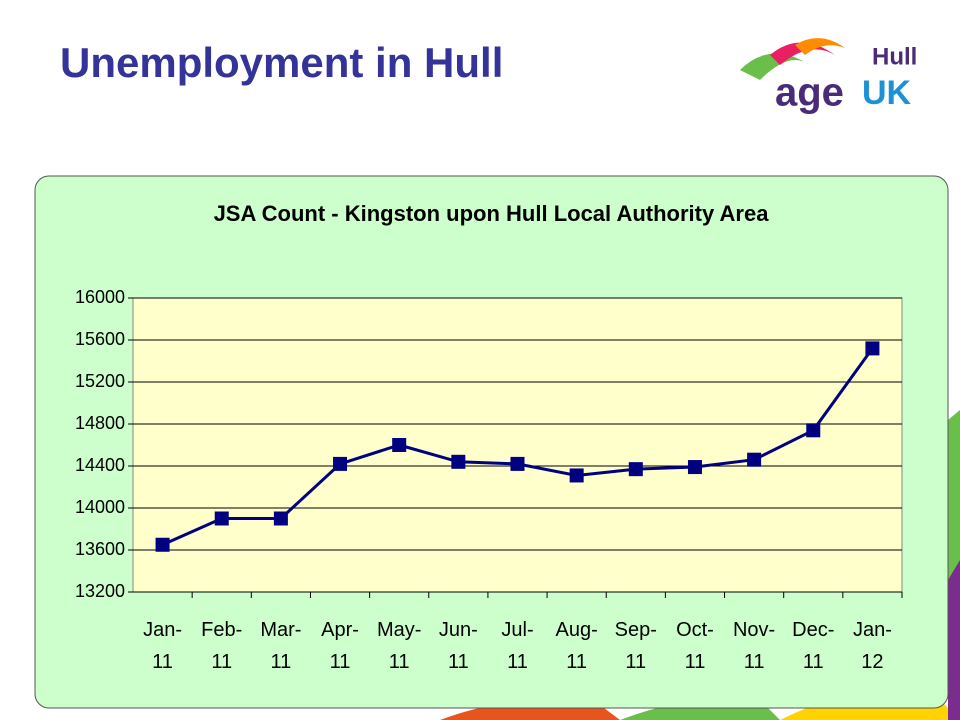  What do you see at coordinates (100, 465) in the screenshot?
I see `y-tick-label: 14400` at bounding box center [100, 465].